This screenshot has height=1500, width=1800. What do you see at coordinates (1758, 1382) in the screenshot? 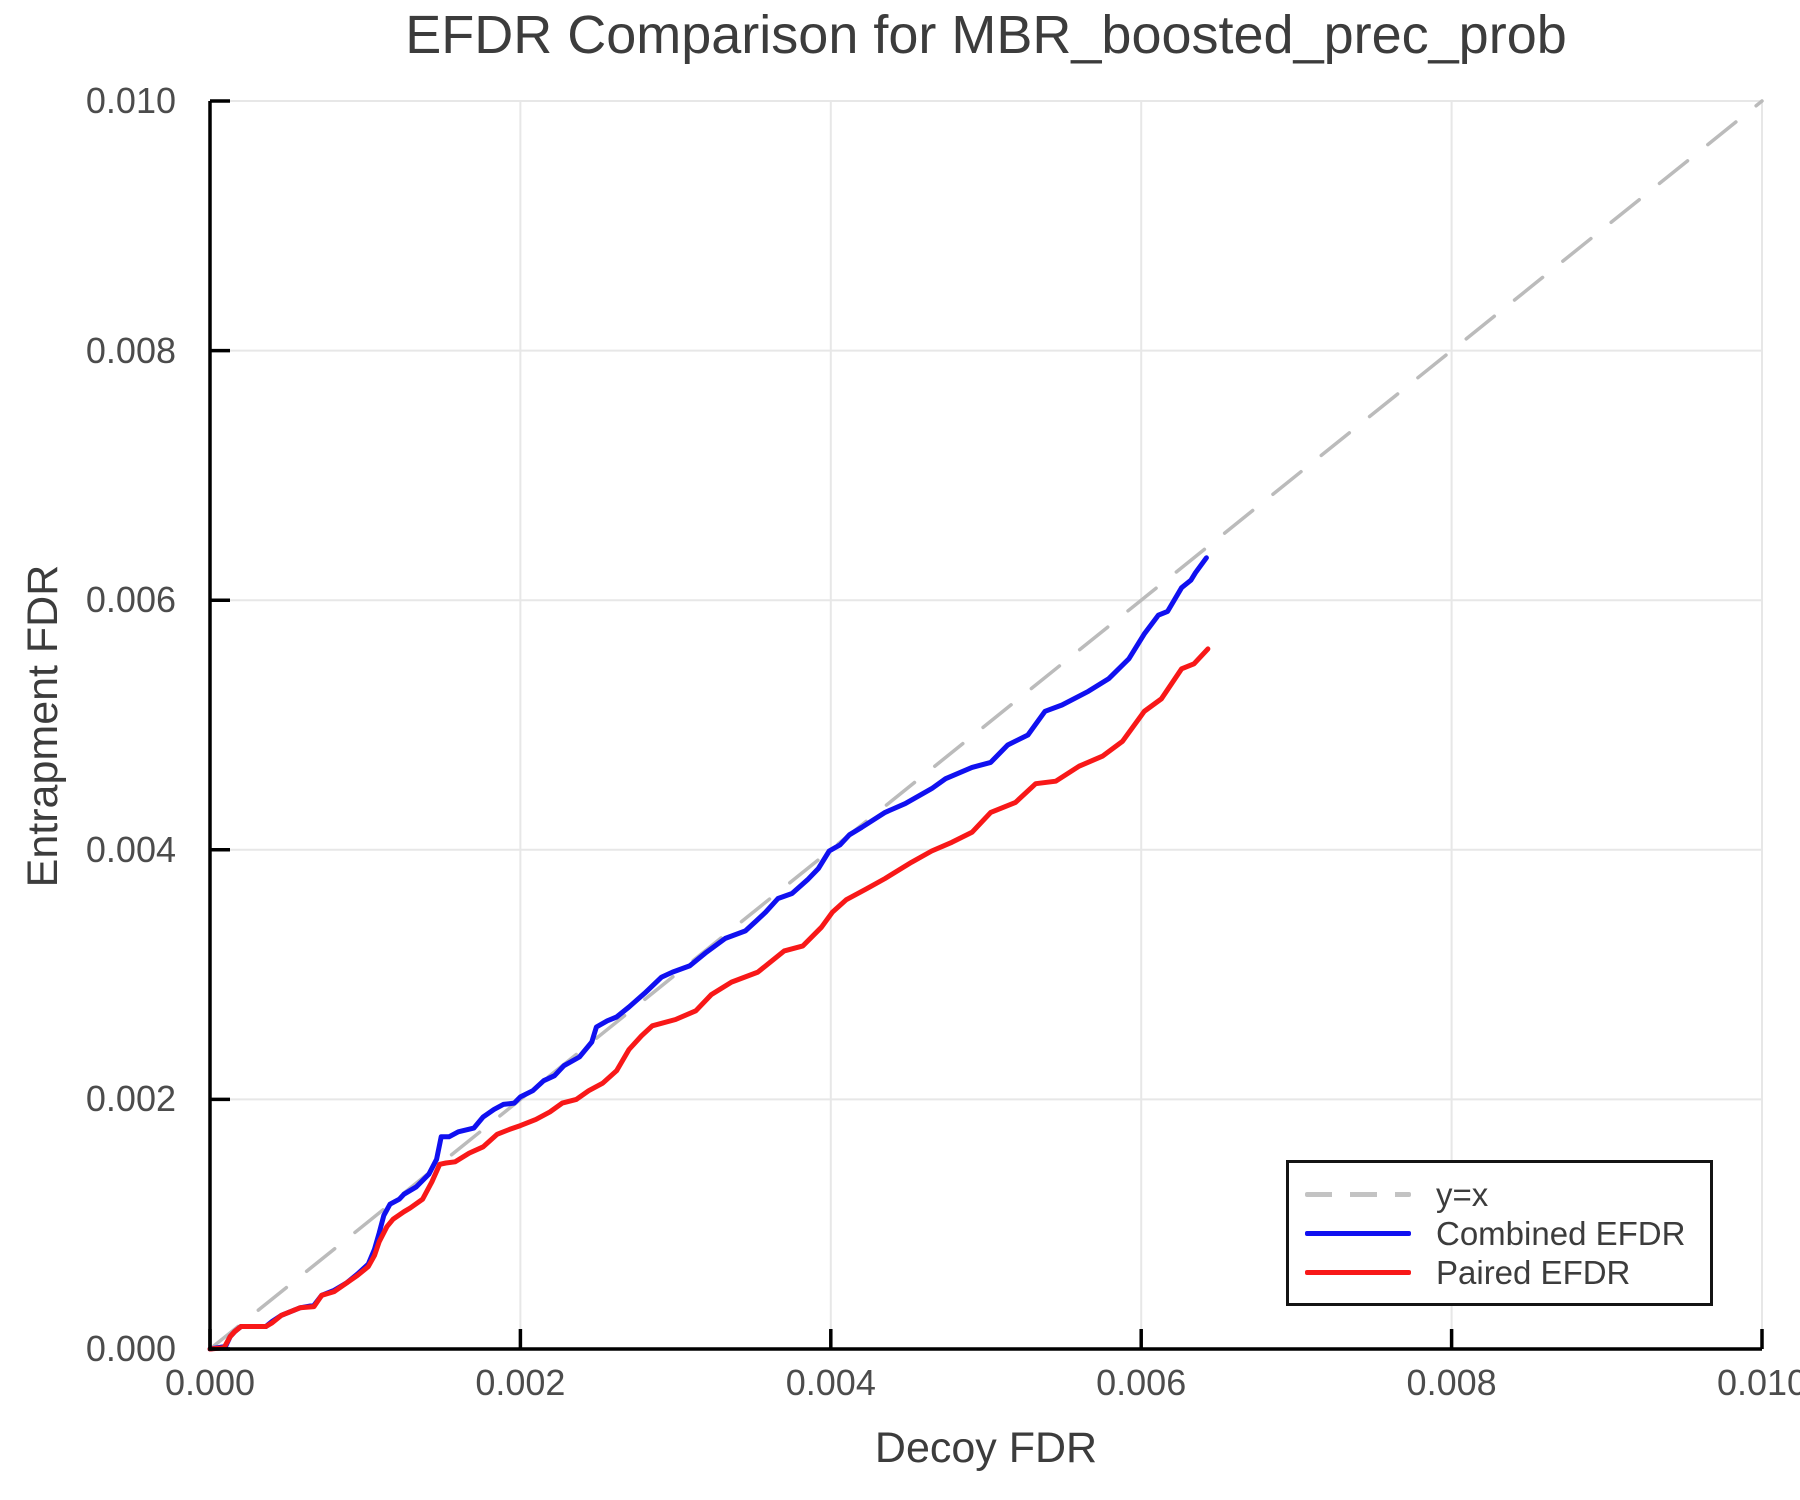
I see `x-tick-label: 0.010` at bounding box center [1758, 1382].